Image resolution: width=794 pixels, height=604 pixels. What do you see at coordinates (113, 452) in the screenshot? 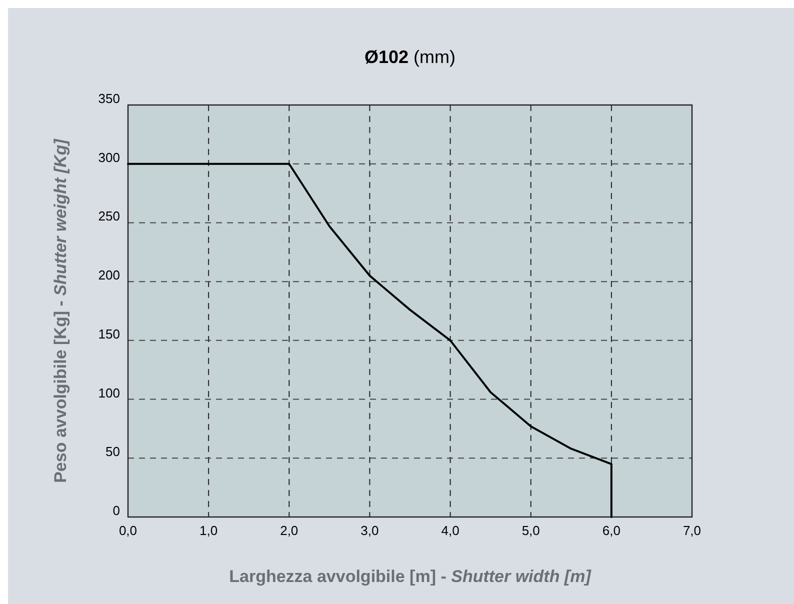
I see `y-tick-label: 50` at bounding box center [113, 452].